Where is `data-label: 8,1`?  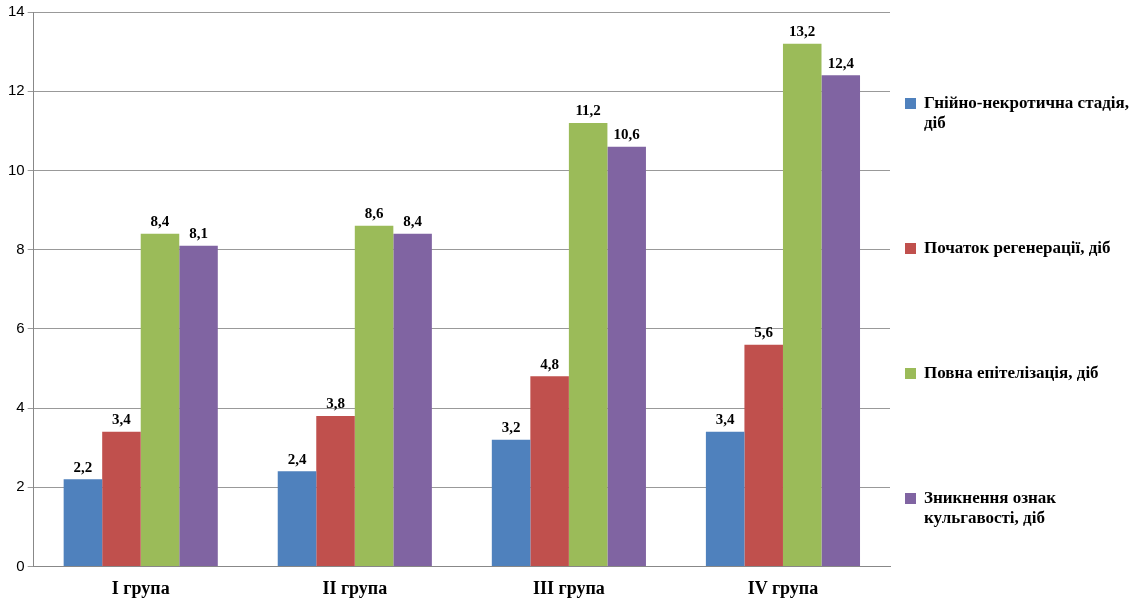 data-label: 8,1 is located at coordinates (198, 233).